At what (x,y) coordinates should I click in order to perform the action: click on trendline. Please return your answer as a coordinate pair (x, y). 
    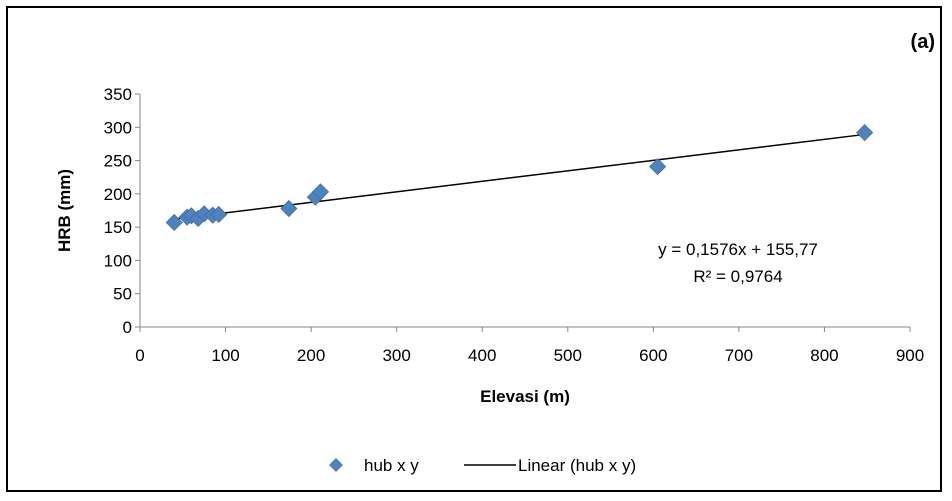
    Looking at the image, I should click on (519, 176).